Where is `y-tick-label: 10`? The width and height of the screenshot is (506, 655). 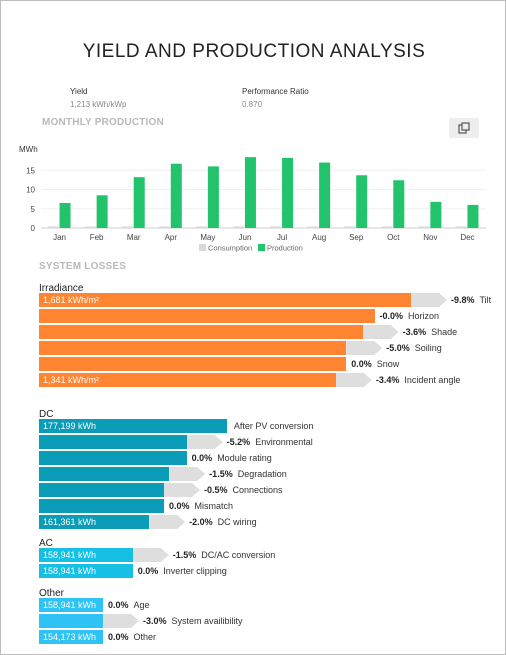
y-tick-label: 10 is located at coordinates (30, 190).